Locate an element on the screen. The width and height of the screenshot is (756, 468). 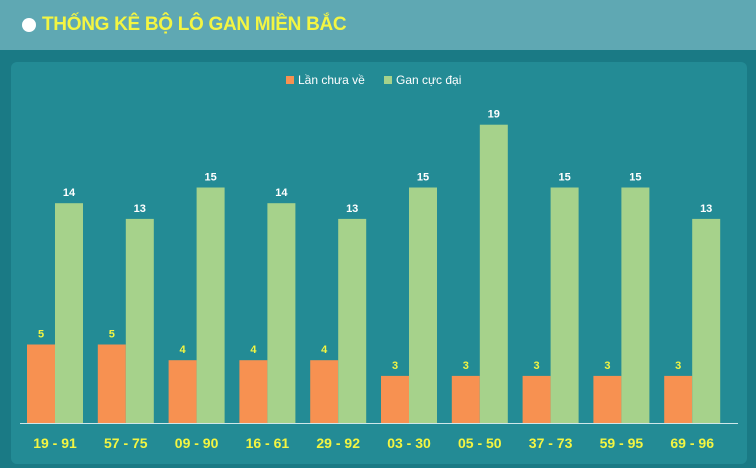
data-label-1-1: 5 is located at coordinates (41, 335).